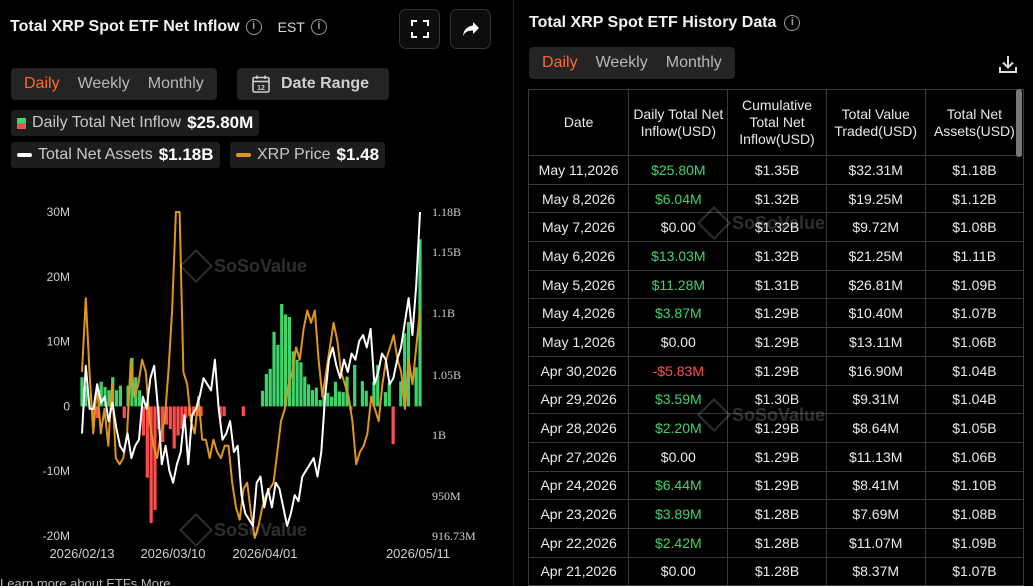 The height and width of the screenshot is (586, 1033). I want to click on inflow-period-tabs: Daily Weekly Monthly, so click(114, 84).